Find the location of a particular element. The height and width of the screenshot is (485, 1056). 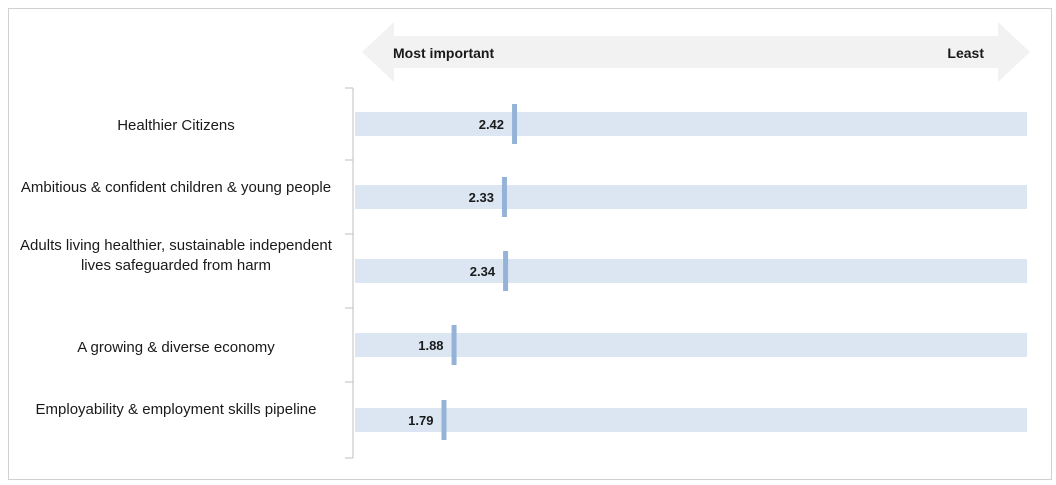

value-label: 2.33 is located at coordinates (481, 197).